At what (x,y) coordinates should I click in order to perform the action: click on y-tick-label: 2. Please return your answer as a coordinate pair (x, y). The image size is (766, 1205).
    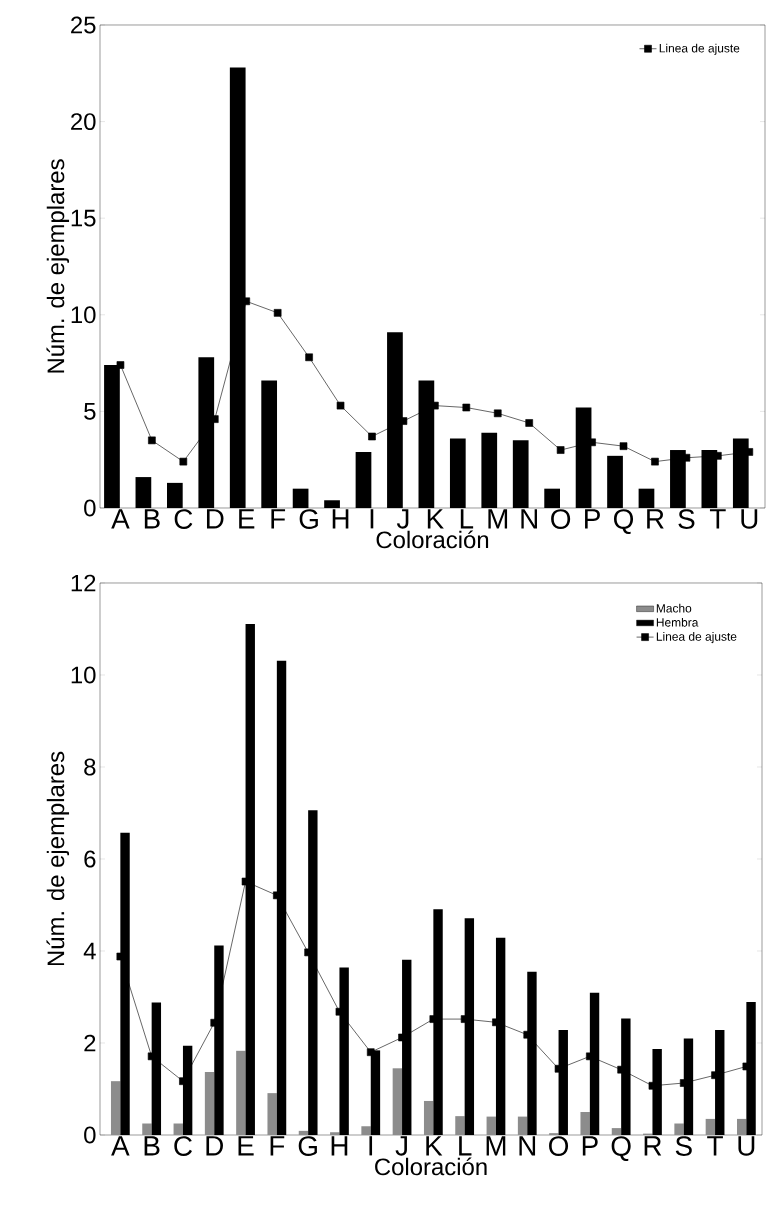
    Looking at the image, I should click on (90, 1043).